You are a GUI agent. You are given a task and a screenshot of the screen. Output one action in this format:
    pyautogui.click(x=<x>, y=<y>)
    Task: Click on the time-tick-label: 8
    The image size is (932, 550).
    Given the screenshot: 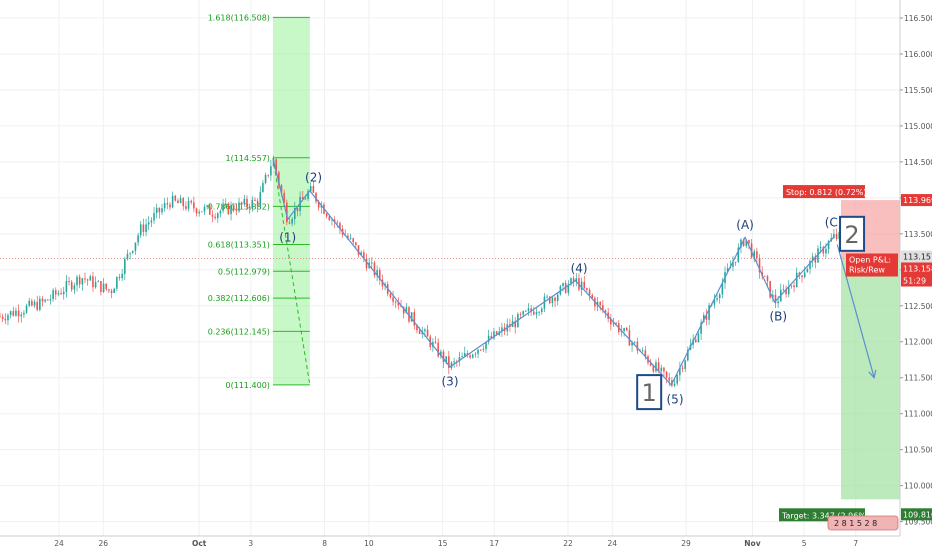 What is the action you would take?
    pyautogui.click(x=324, y=543)
    